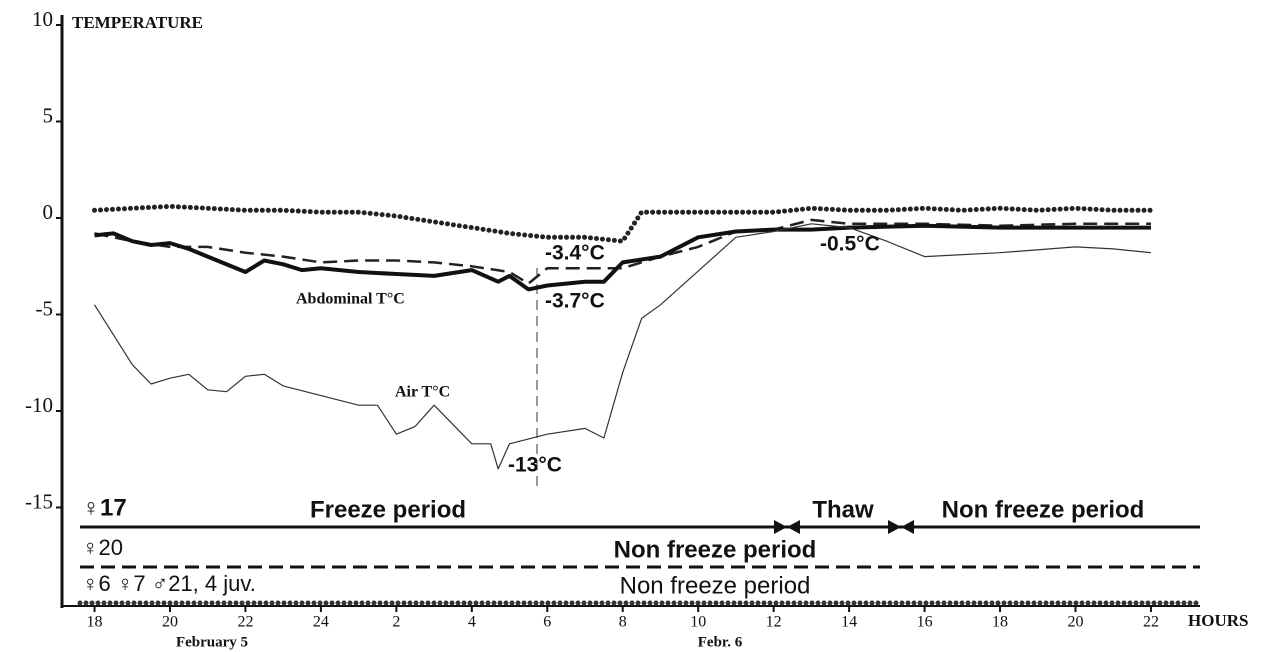 Image resolution: width=1272 pixels, height=652 pixels. I want to click on y-tick-label: -5, so click(45, 308).